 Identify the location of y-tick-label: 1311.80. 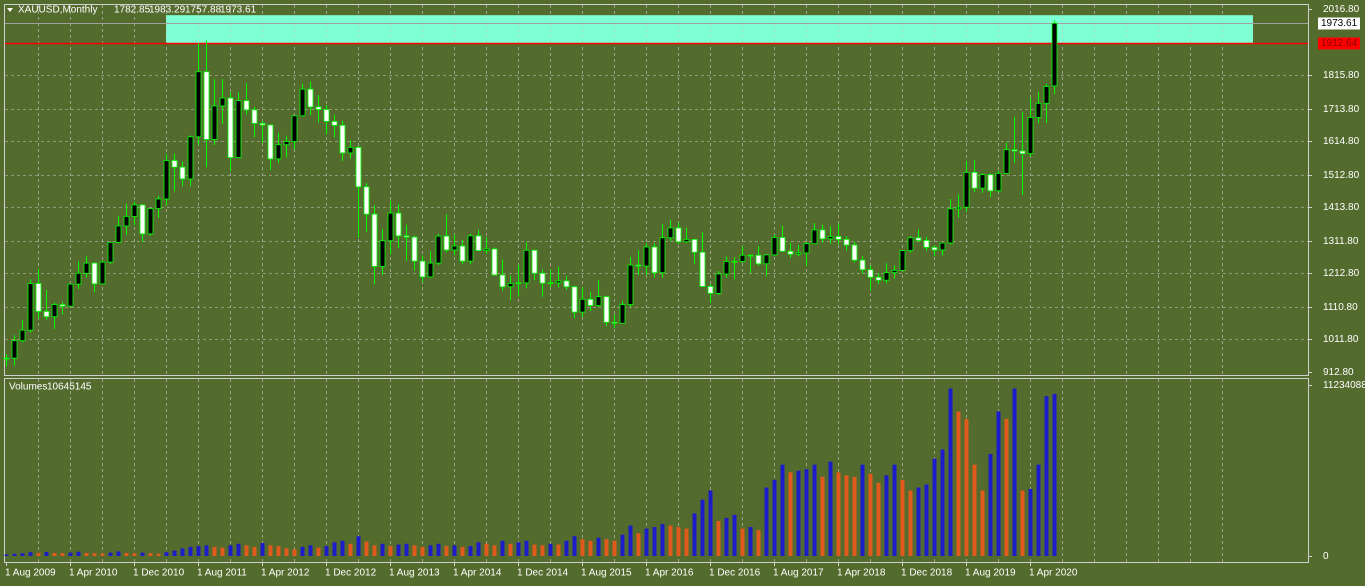
(1341, 241).